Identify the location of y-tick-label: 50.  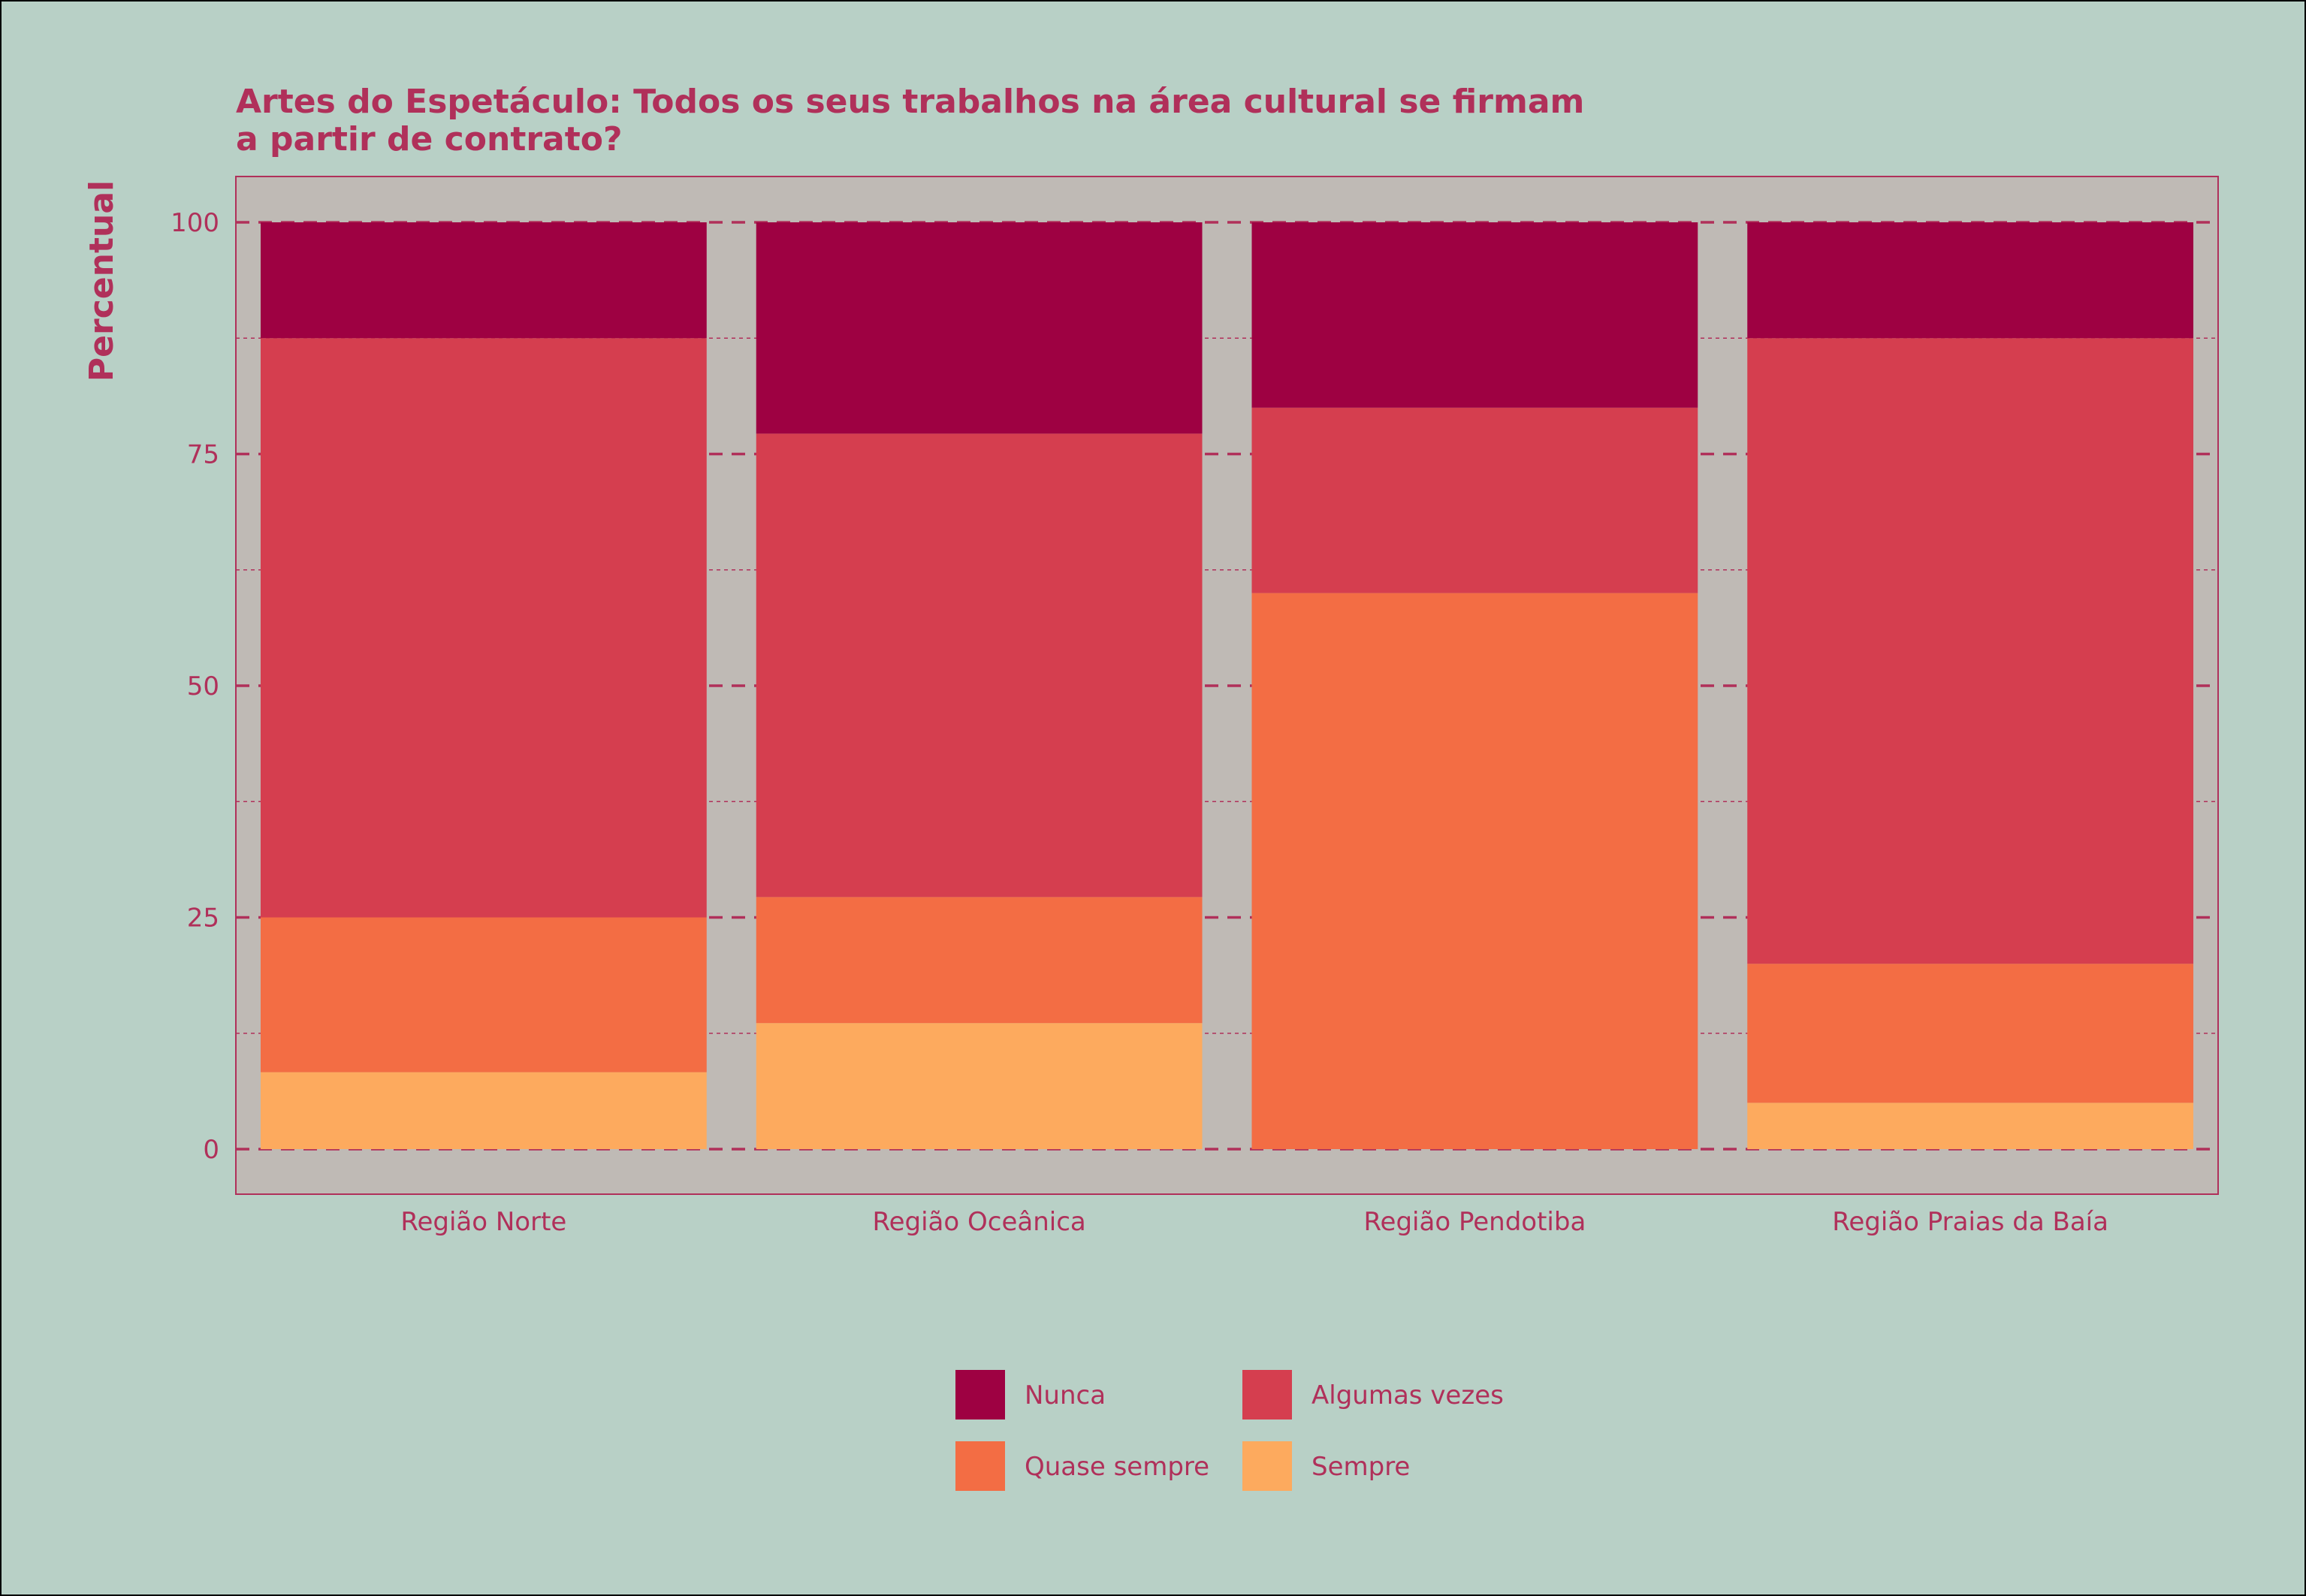
(203, 686).